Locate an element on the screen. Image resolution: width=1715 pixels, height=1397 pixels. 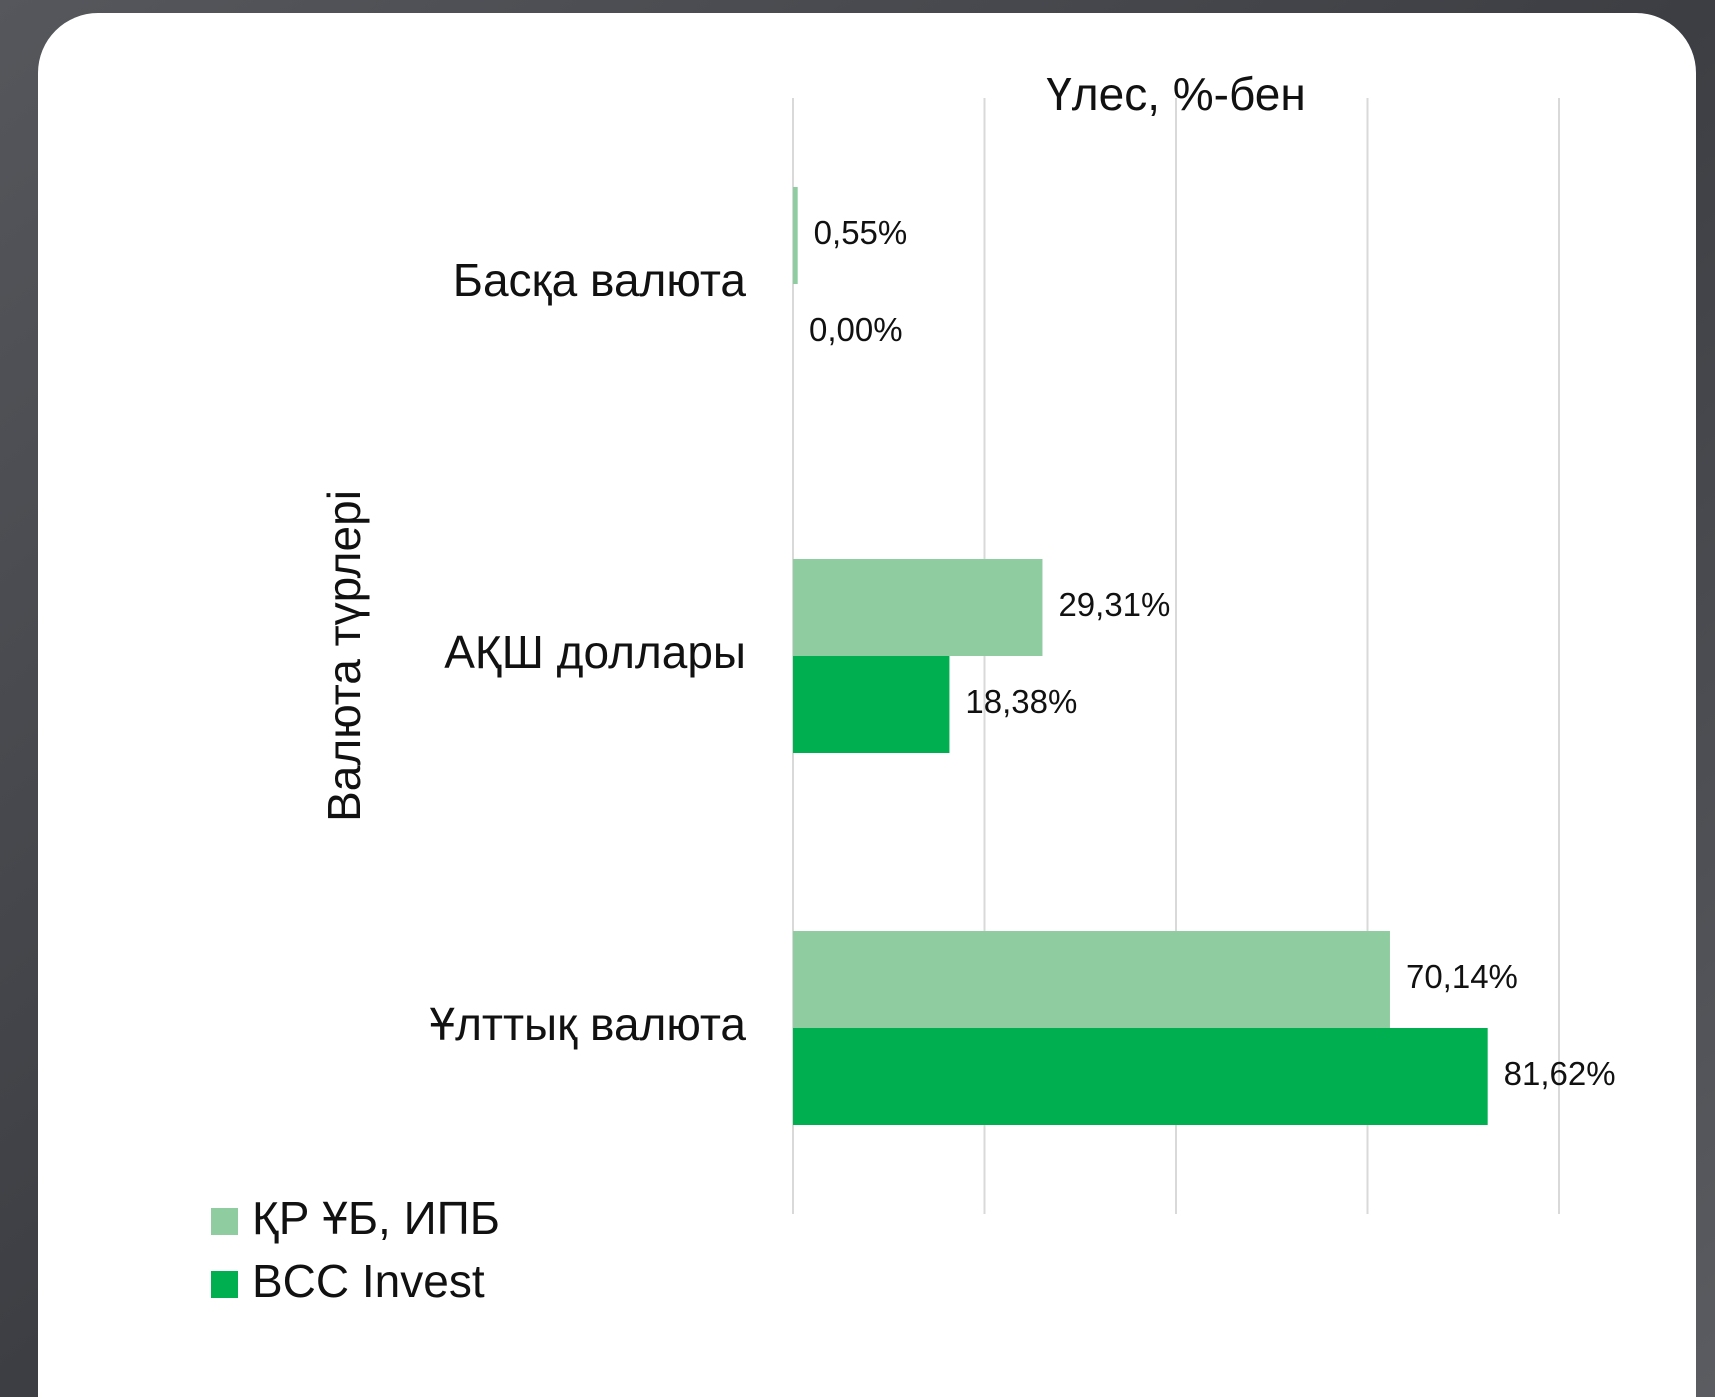
y-axis-title: Валюта түрлері is located at coordinates (344, 656).